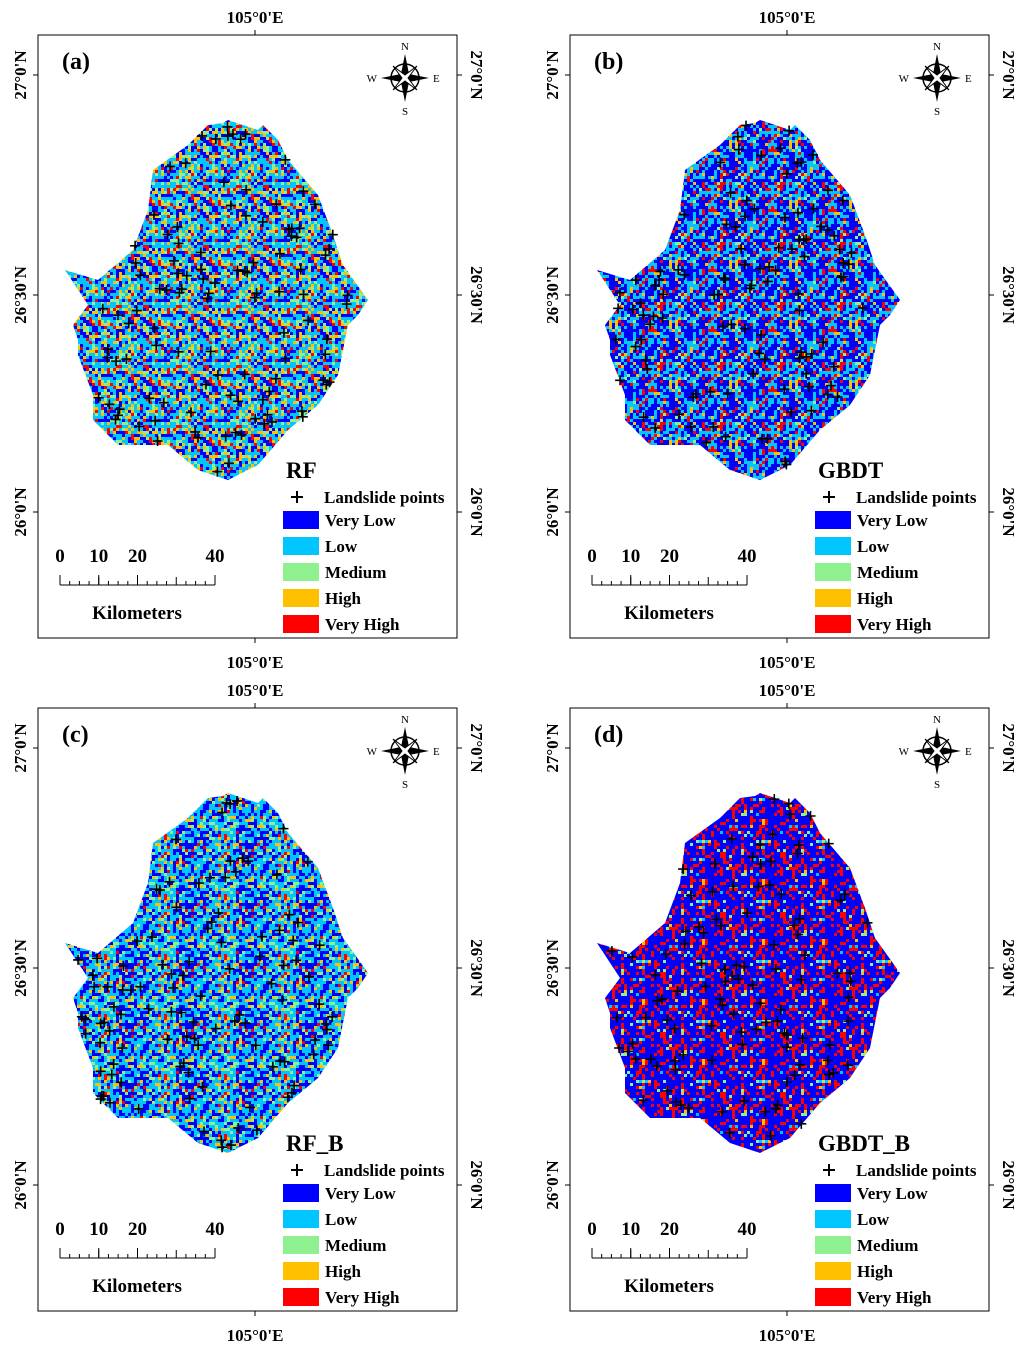 Image resolution: width=1023 pixels, height=1345 pixels. What do you see at coordinates (748, 300) in the screenshot?
I see `study-area` at bounding box center [748, 300].